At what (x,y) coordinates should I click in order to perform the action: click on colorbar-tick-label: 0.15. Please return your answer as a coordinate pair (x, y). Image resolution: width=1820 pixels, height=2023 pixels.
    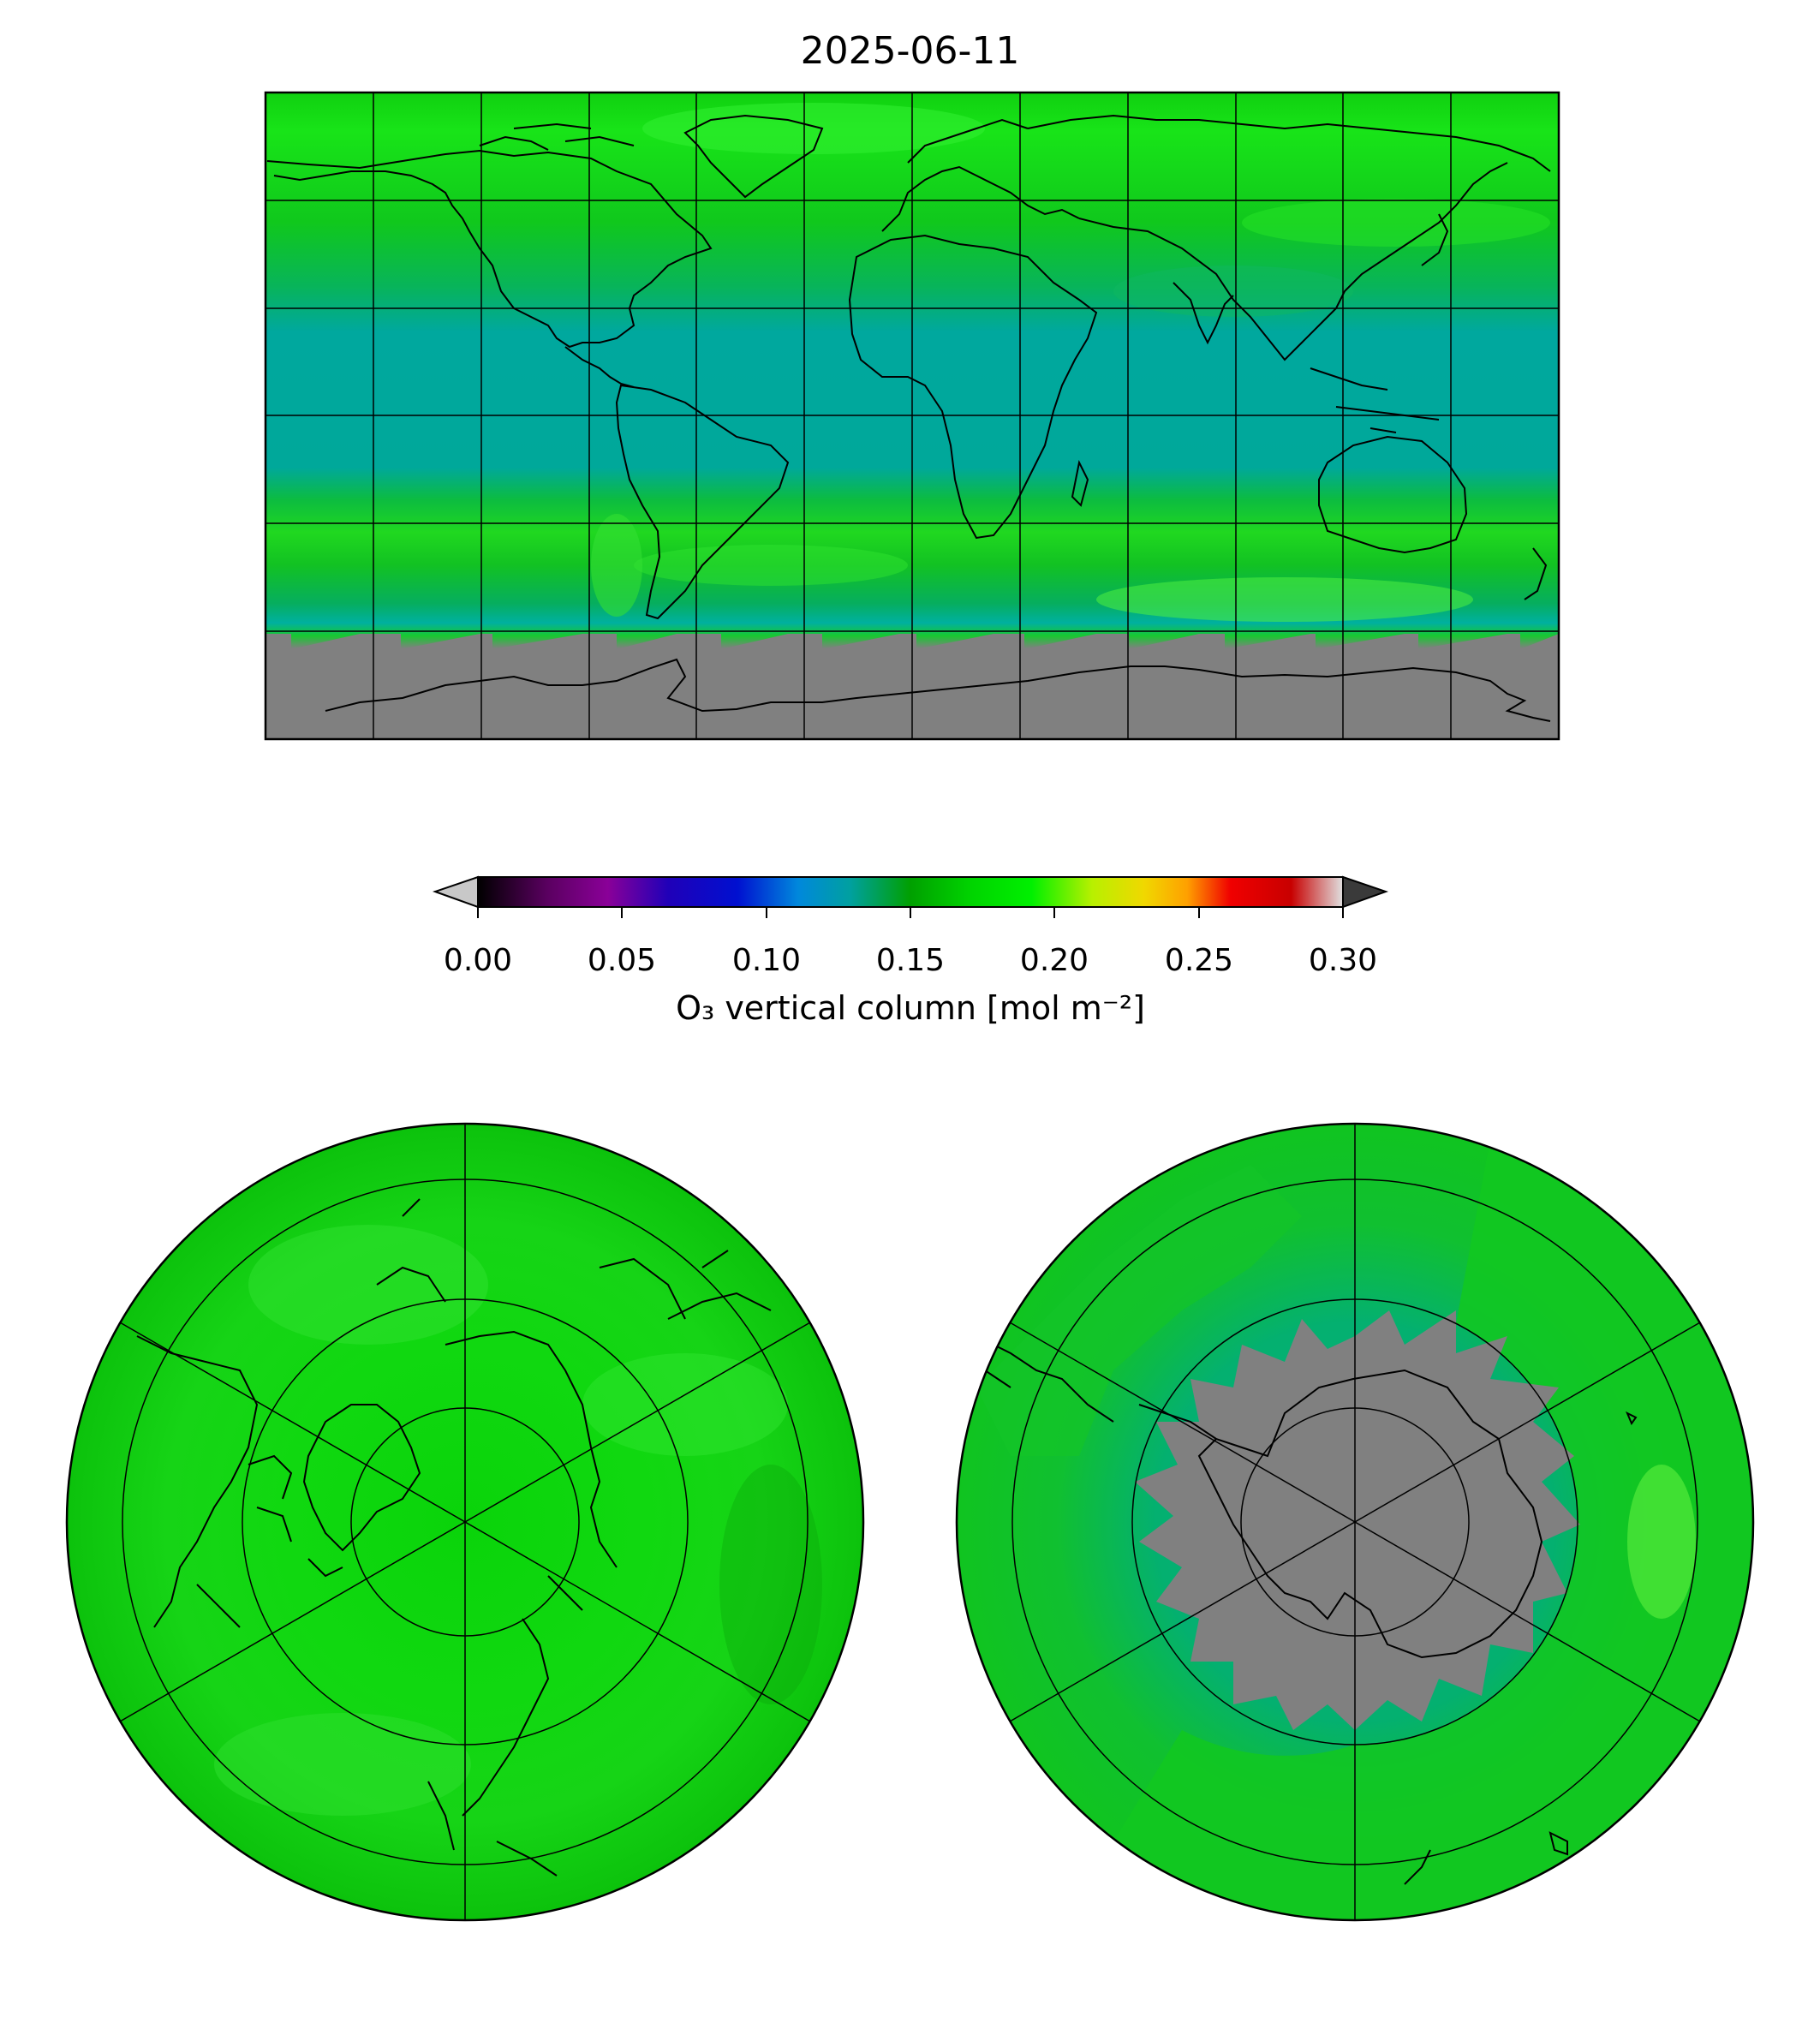
    Looking at the image, I should click on (911, 960).